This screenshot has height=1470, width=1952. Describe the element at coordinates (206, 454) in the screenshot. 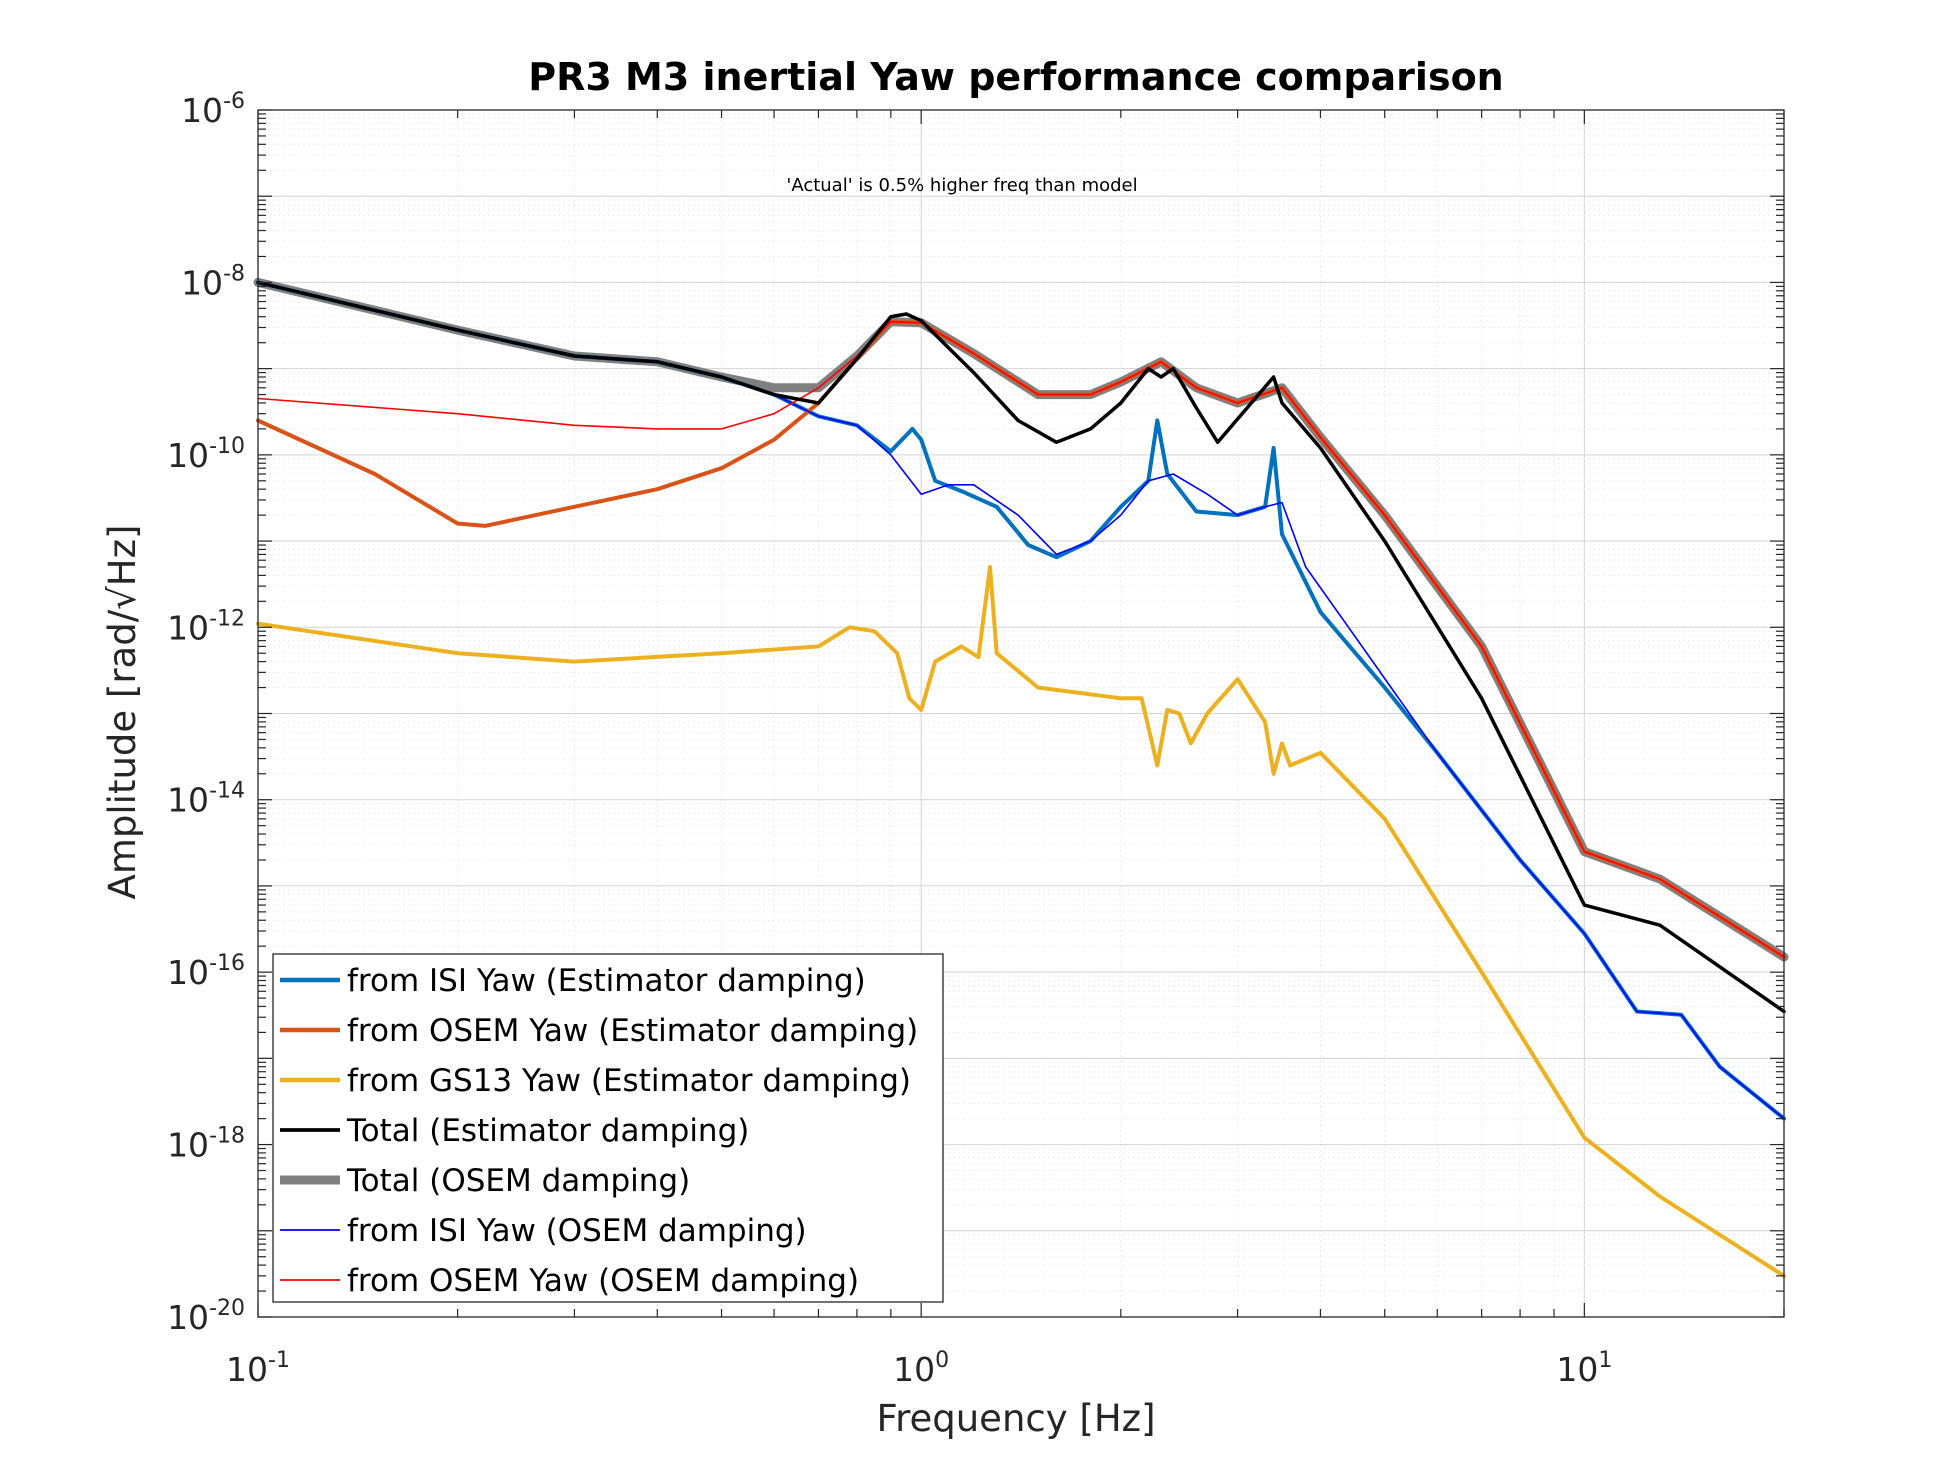

I see `y-tick-label: 10⁻¹⁰` at that location.